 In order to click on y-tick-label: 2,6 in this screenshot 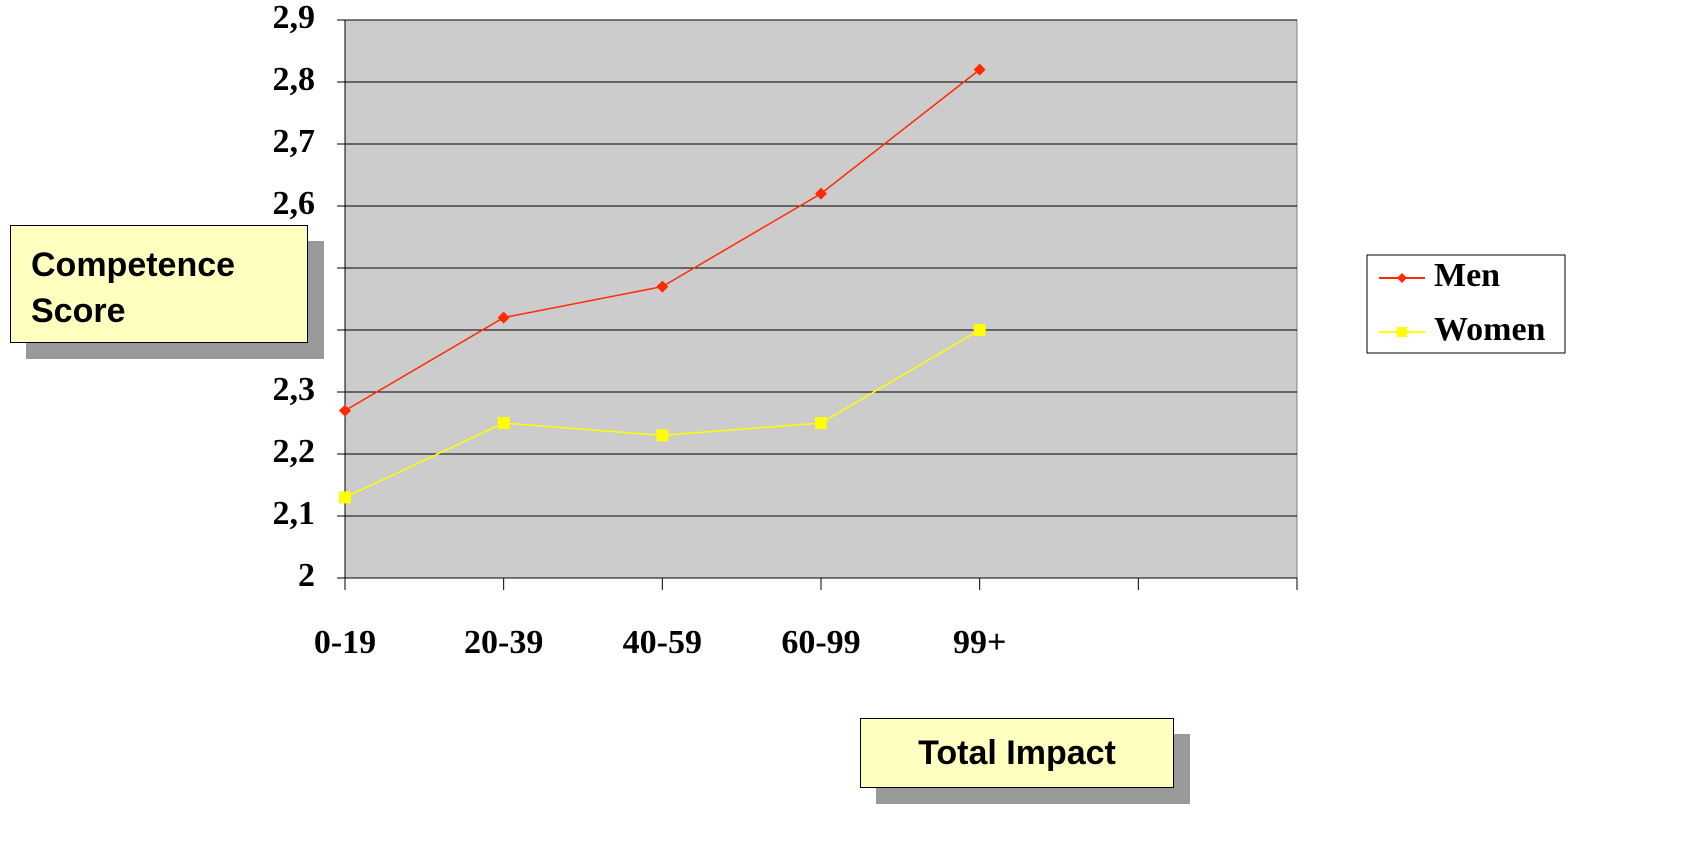, I will do `click(294, 203)`.